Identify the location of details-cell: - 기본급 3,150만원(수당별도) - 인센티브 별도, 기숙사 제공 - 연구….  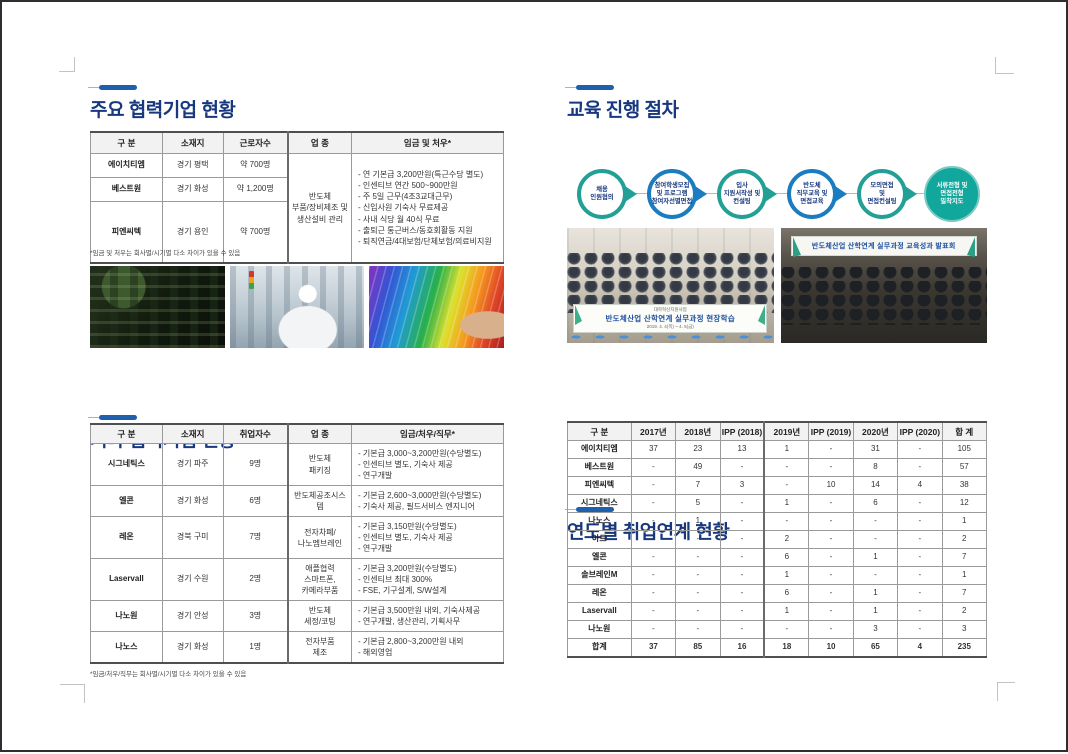
(427, 538).